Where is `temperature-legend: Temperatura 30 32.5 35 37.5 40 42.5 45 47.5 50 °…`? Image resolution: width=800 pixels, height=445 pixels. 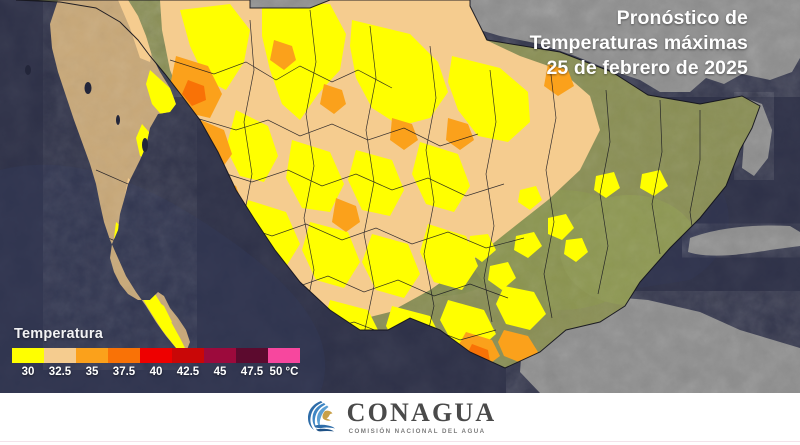 temperature-legend: Temperatura 30 32.5 35 37.5 40 42.5 45 47.5 50 °… is located at coordinates (150, 355).